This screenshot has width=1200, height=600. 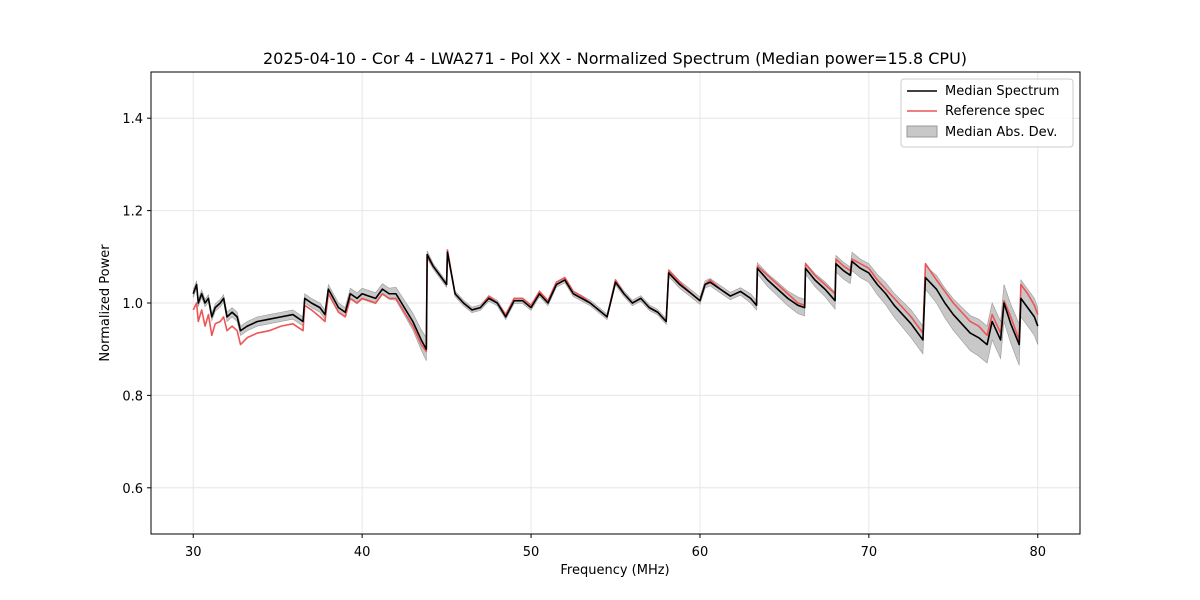 I want to click on x-tick-label: 50, so click(x=531, y=552).